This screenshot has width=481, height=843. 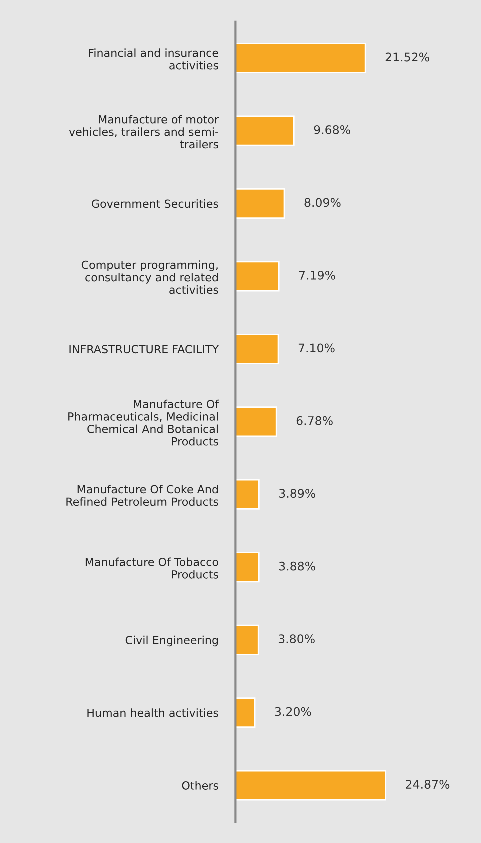 I want to click on y-tick-label: Government Securities, so click(x=155, y=204).